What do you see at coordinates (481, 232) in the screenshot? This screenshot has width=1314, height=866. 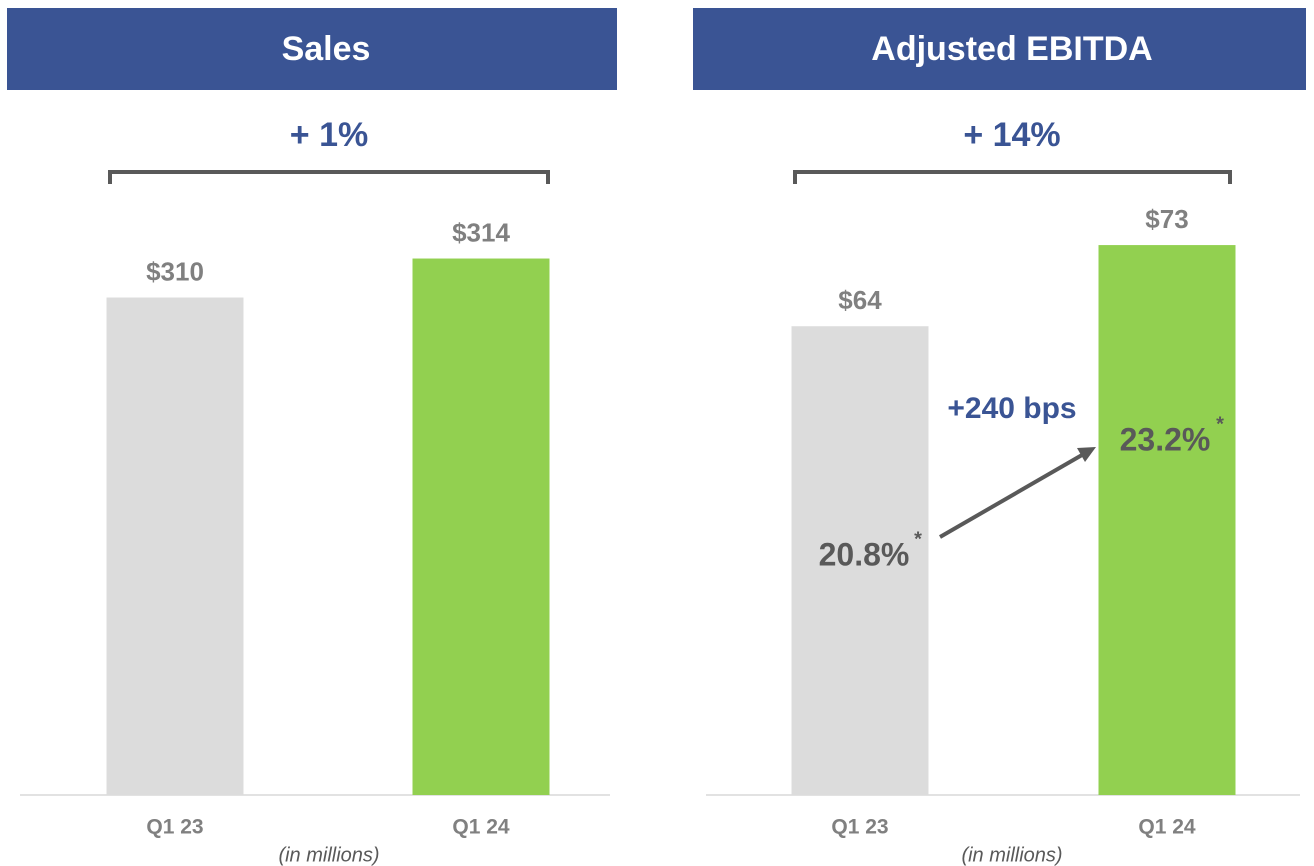 I see `value-label: $314` at bounding box center [481, 232].